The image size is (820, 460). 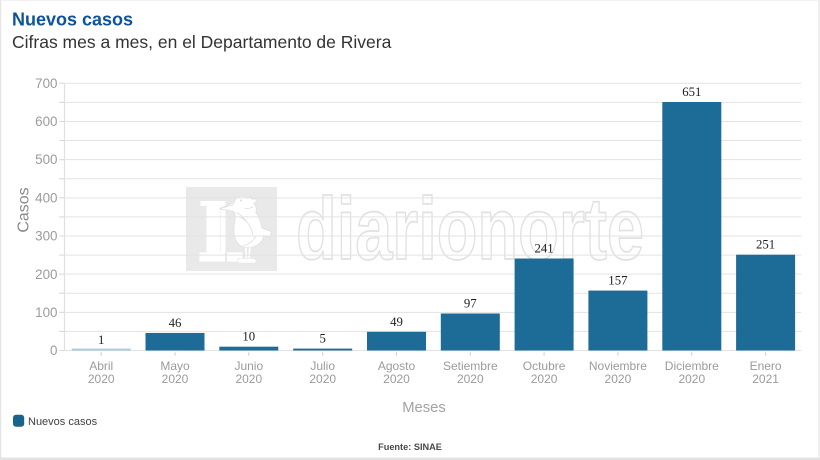 What do you see at coordinates (765, 245) in the screenshot?
I see `svg-text: 251` at bounding box center [765, 245].